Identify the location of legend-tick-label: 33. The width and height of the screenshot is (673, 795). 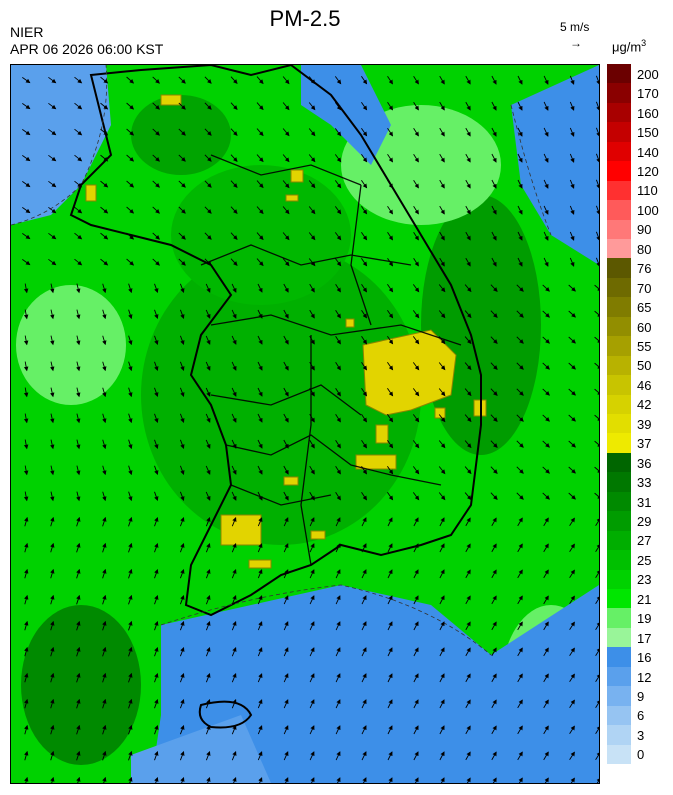
(644, 483).